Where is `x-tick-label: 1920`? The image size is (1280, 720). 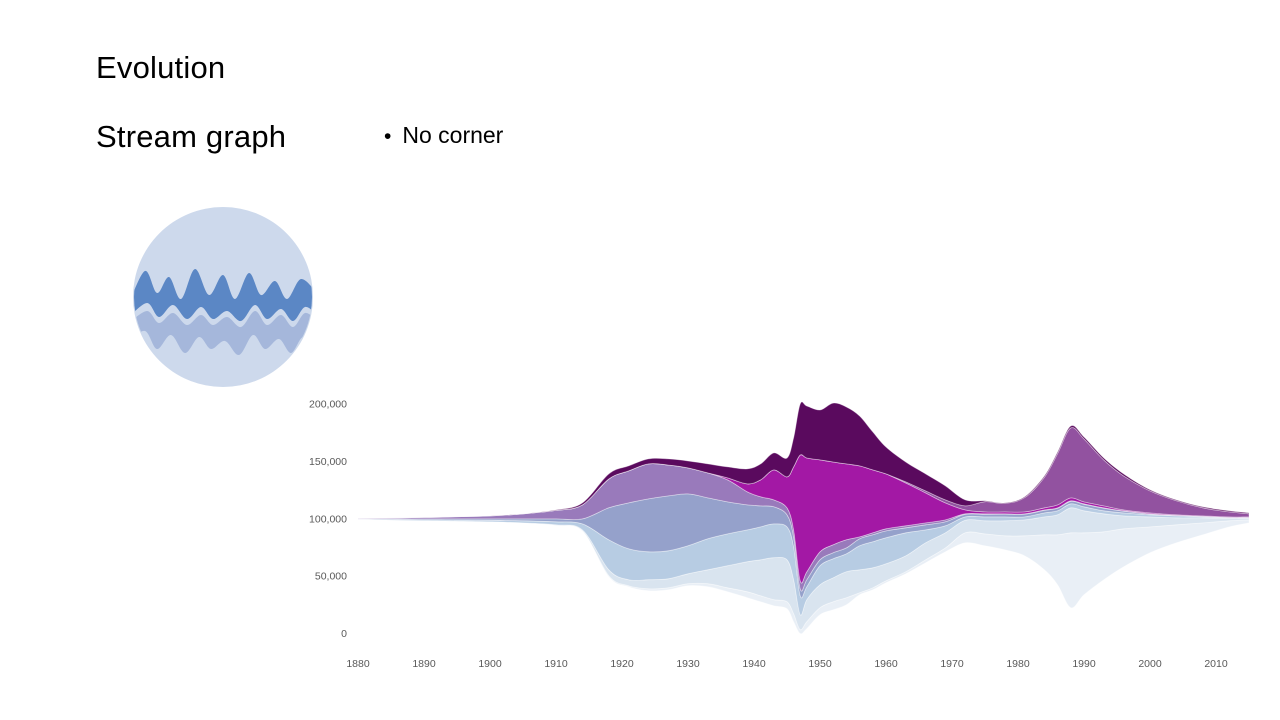 x-tick-label: 1920 is located at coordinates (622, 664).